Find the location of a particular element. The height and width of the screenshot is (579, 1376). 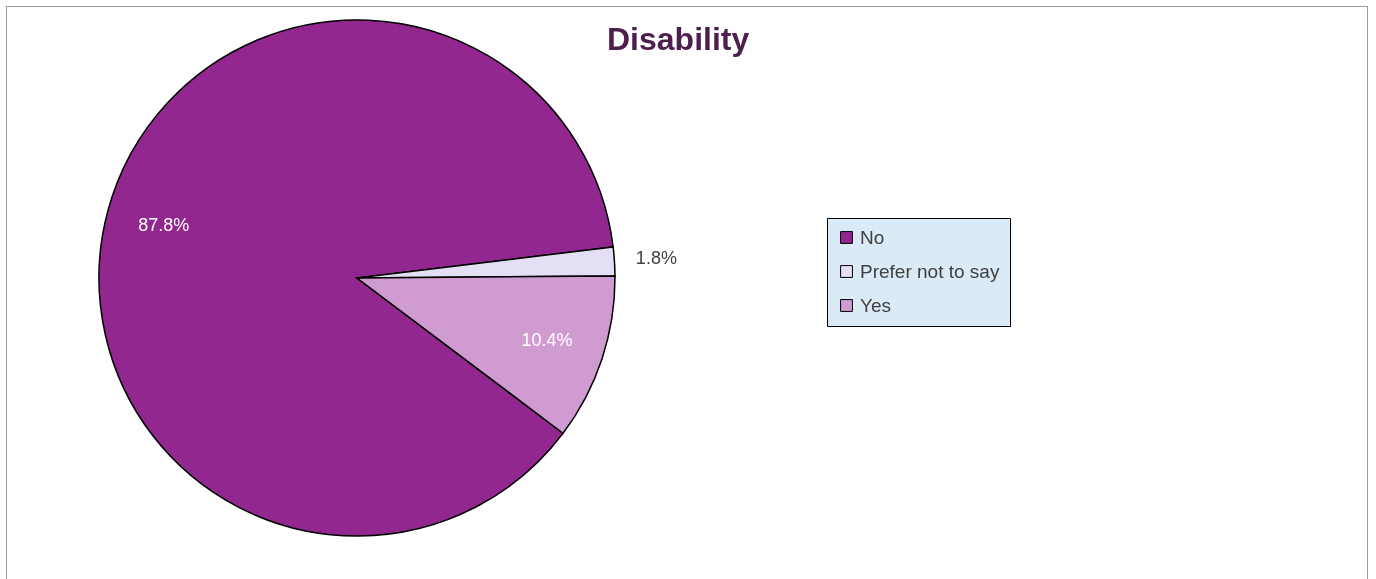

legend-label: No is located at coordinates (872, 237).